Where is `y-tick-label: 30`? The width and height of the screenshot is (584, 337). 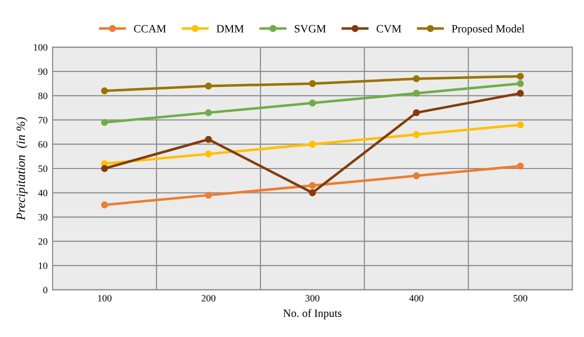
y-tick-label: 30 is located at coordinates (43, 217).